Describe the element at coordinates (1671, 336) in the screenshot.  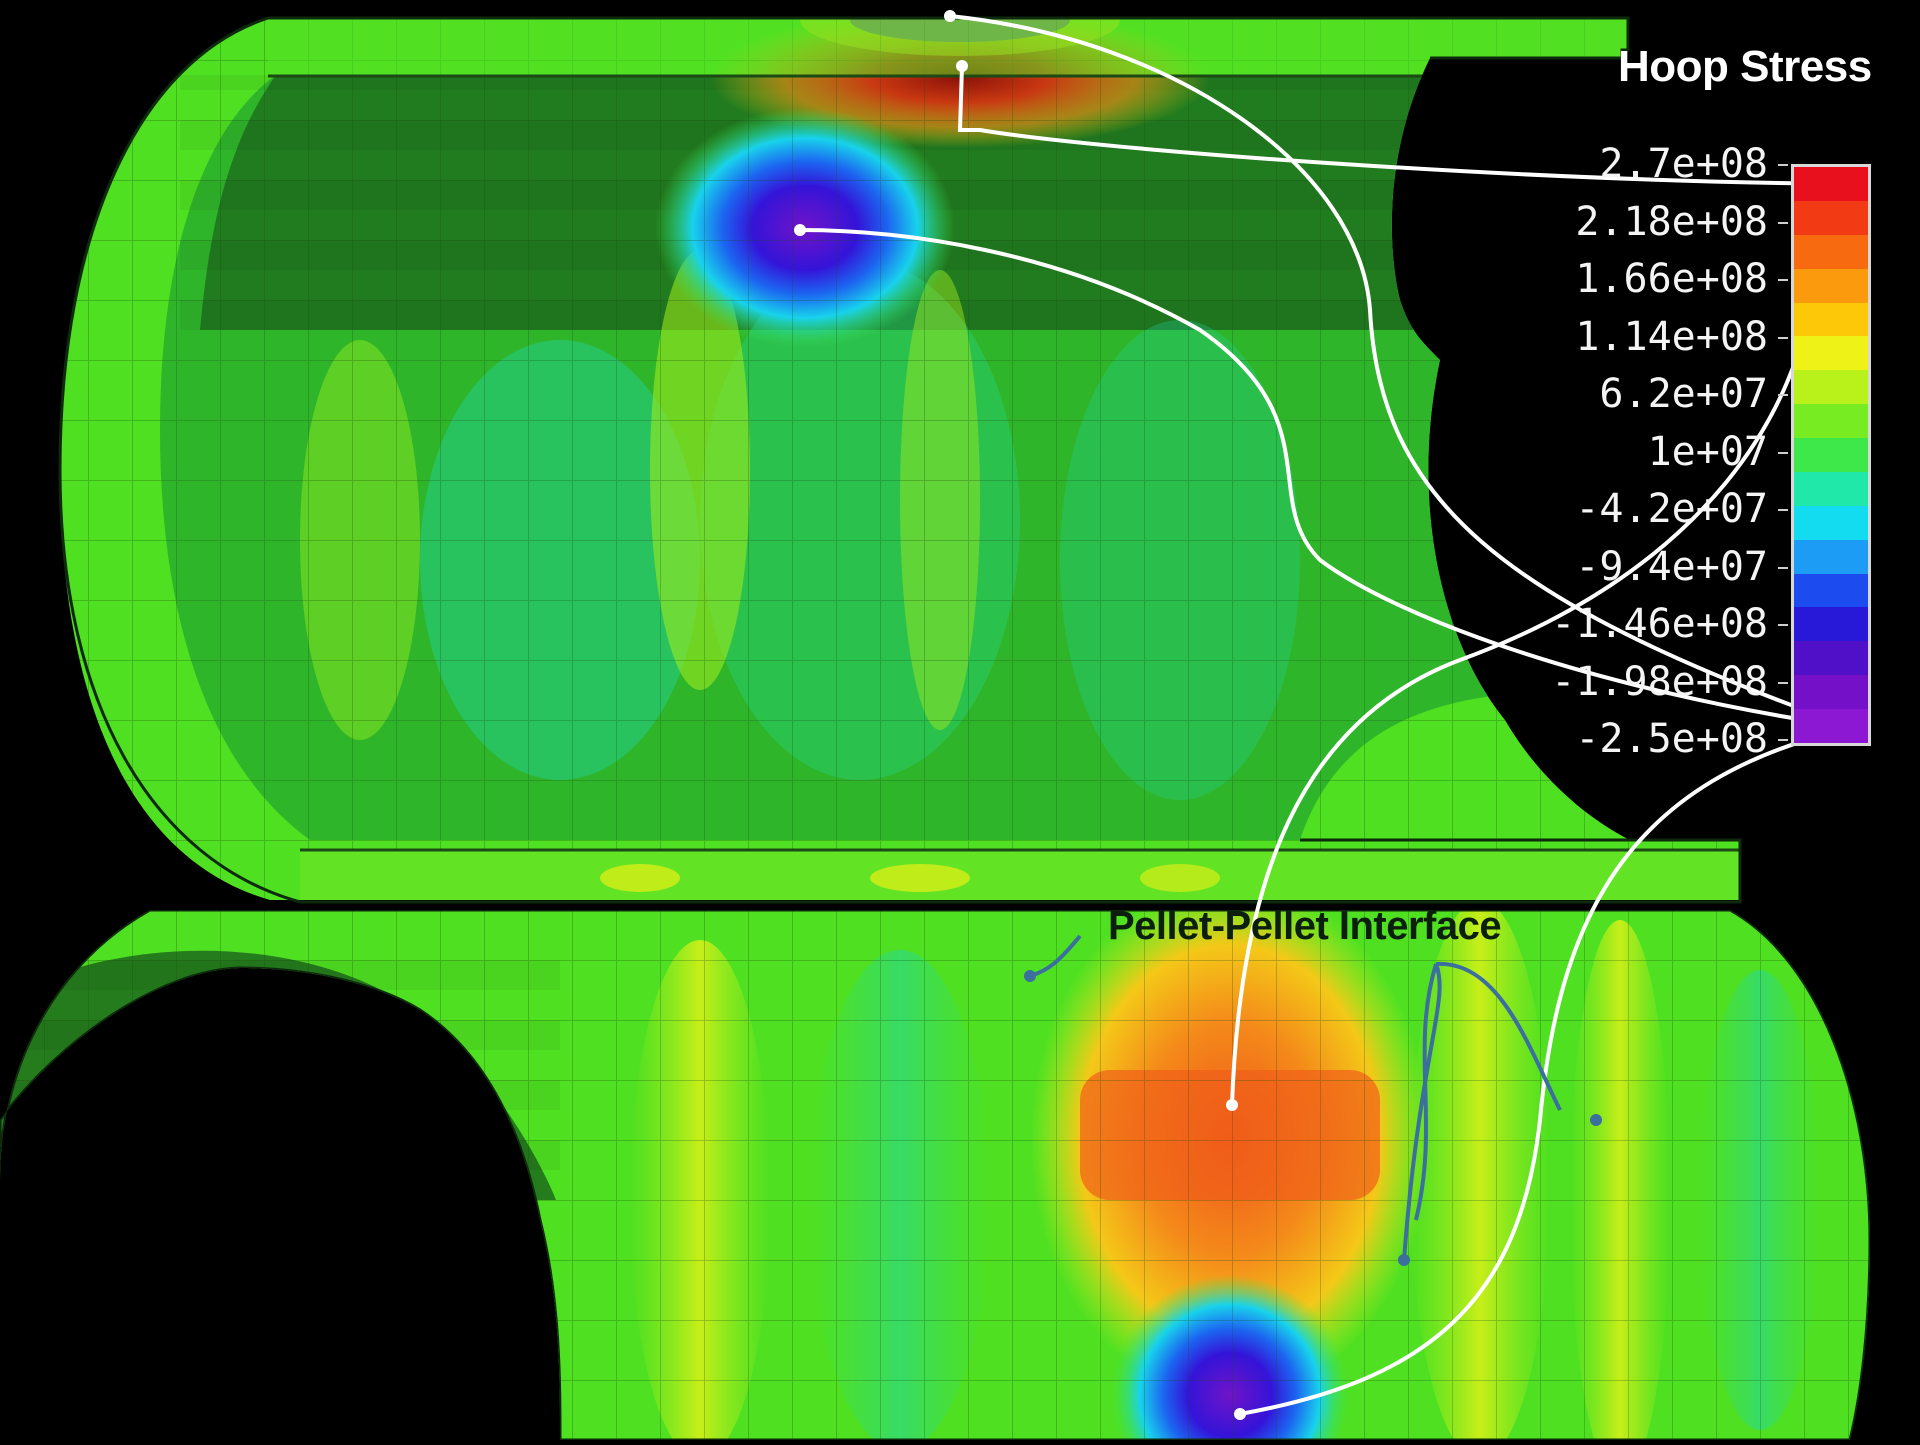
I see `color-scale-tick-label: 1.14e+08` at that location.